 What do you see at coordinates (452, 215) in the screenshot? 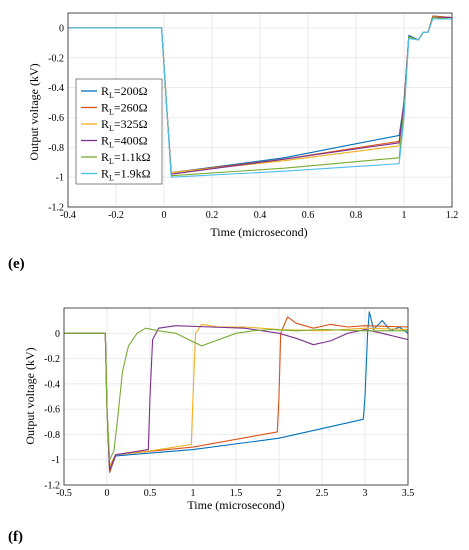
I see `x-tick-label: 1.2` at bounding box center [452, 215].